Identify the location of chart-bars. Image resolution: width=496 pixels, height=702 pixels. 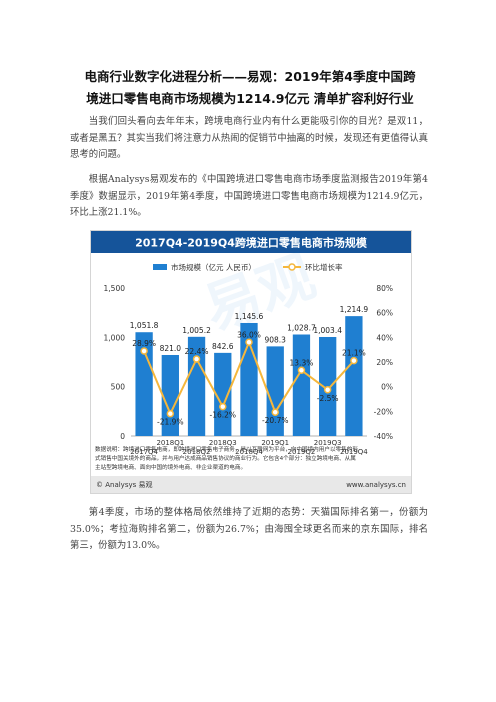
(249, 376).